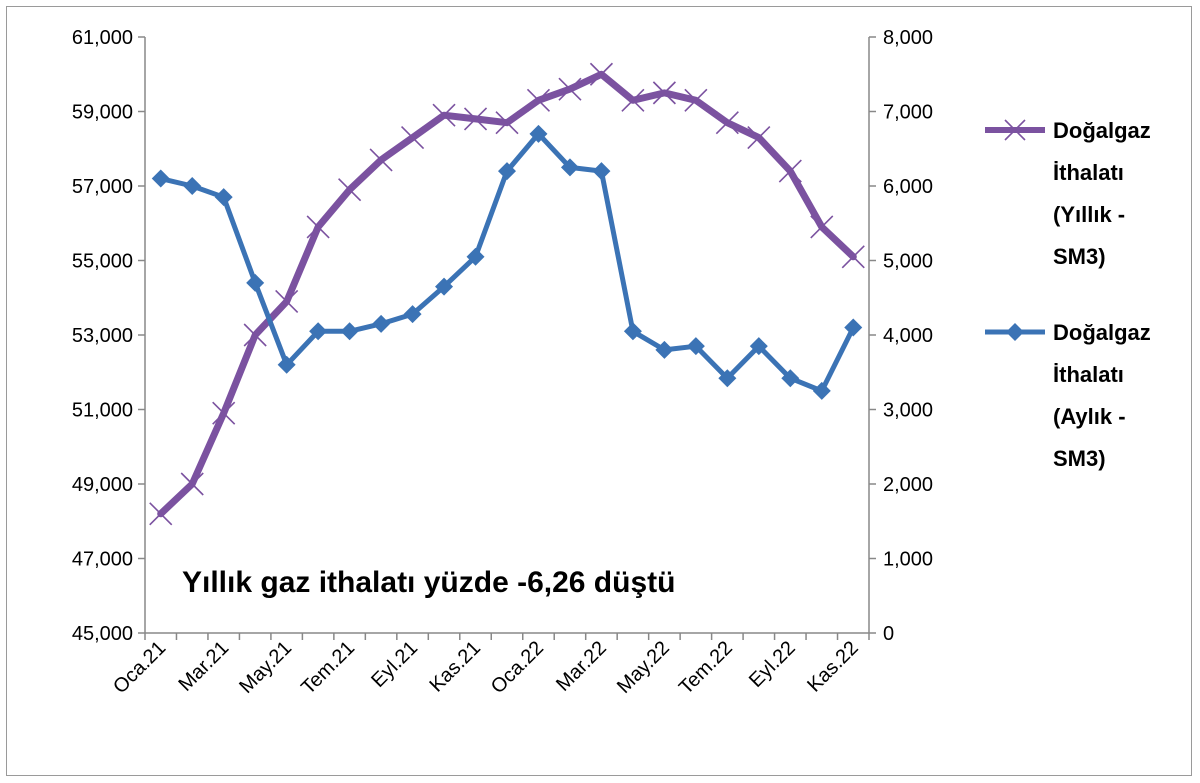  Describe the element at coordinates (139, 667) in the screenshot. I see `x-tick-label: Oca.21` at that location.